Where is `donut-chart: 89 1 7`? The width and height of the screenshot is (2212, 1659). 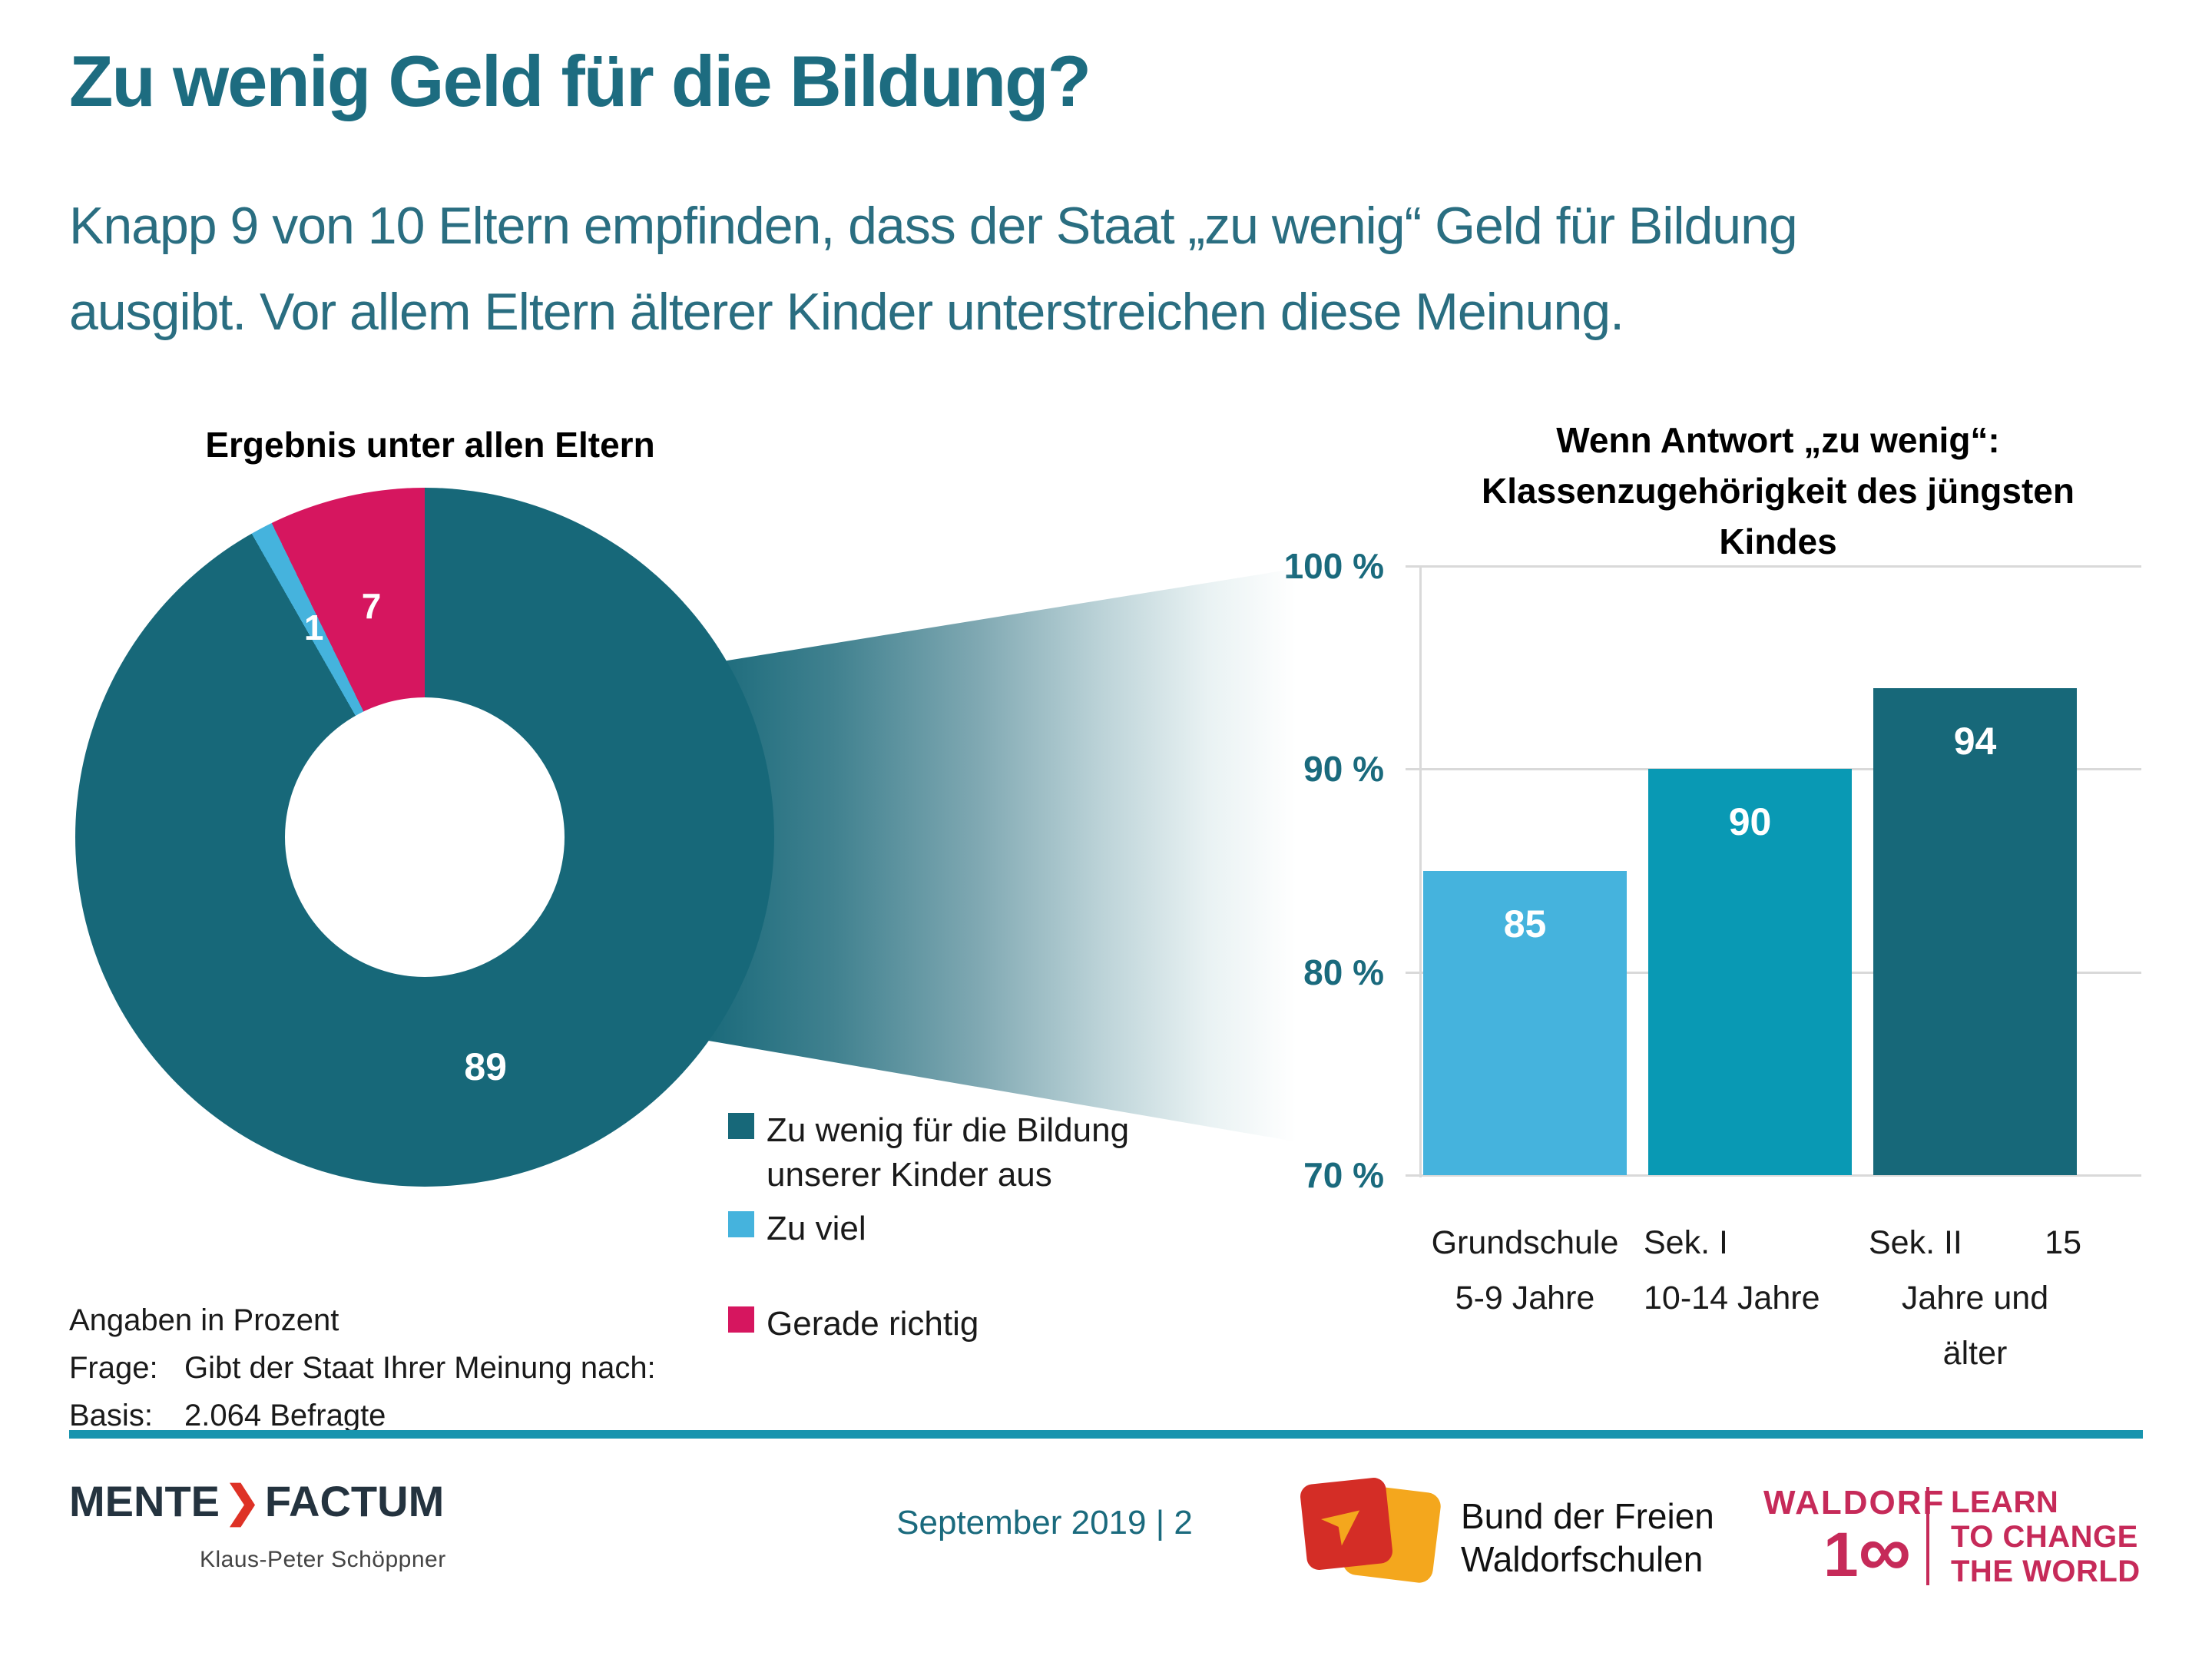
donut-chart: 89 1 7 is located at coordinates (424, 837).